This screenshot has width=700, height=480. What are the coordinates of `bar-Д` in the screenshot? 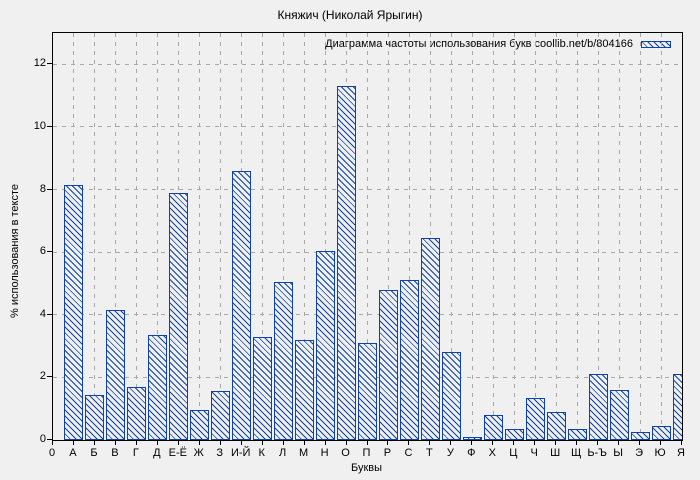 It's located at (158, 387).